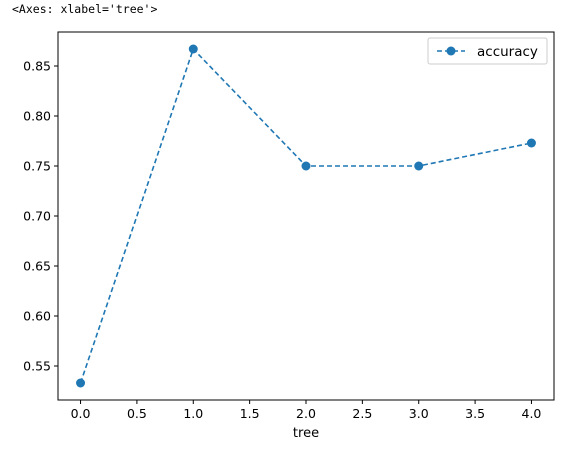 The height and width of the screenshot is (460, 587). I want to click on y-tick-label: 0.70, so click(37, 216).